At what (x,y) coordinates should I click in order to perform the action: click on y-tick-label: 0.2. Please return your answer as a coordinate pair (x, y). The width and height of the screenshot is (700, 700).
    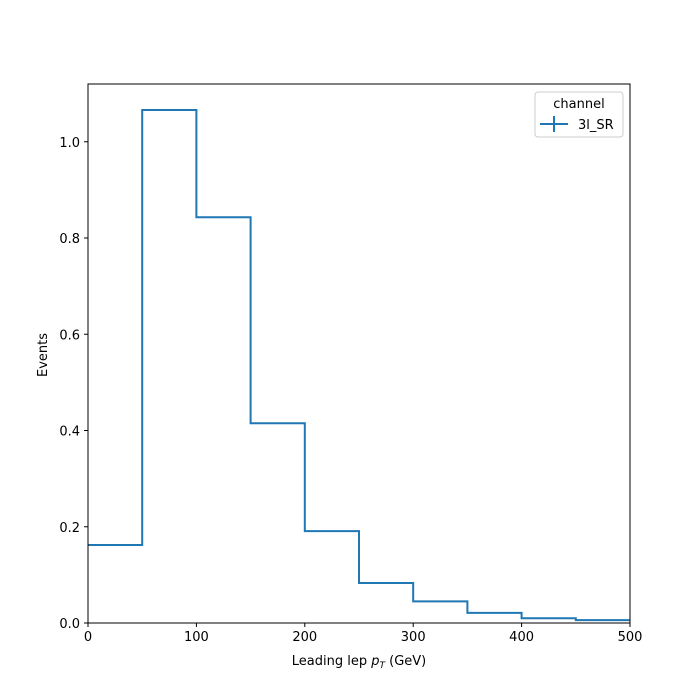
    Looking at the image, I should click on (69, 528).